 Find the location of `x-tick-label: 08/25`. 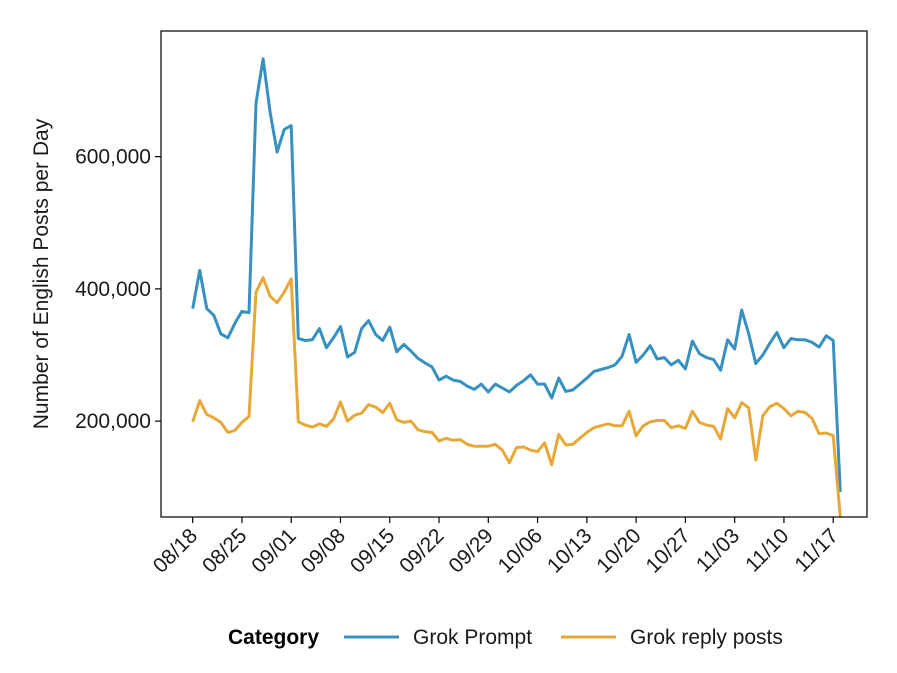

x-tick-label: 08/25 is located at coordinates (224, 550).